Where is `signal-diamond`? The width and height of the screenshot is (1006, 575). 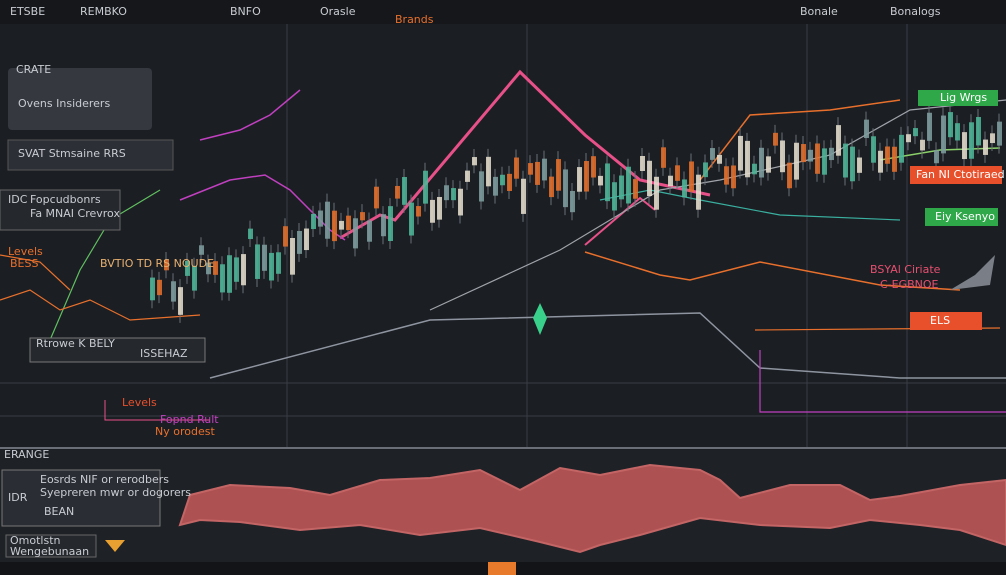
signal-diamond is located at coordinates (540, 319).